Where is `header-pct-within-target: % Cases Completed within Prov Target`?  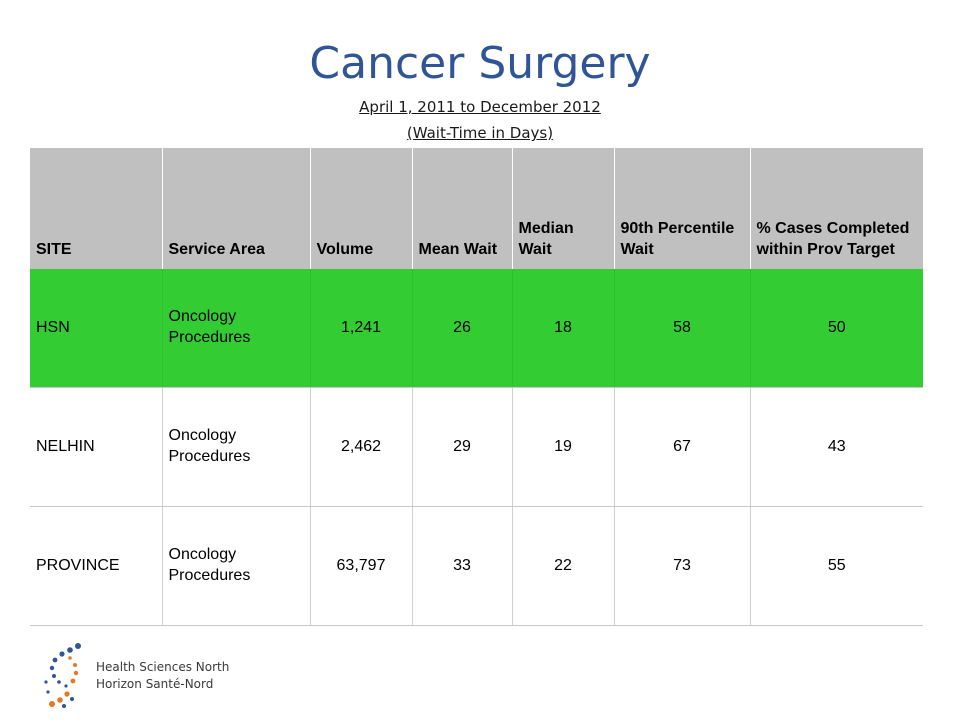
header-pct-within-target: % Cases Completed within Prov Target is located at coordinates (836, 208).